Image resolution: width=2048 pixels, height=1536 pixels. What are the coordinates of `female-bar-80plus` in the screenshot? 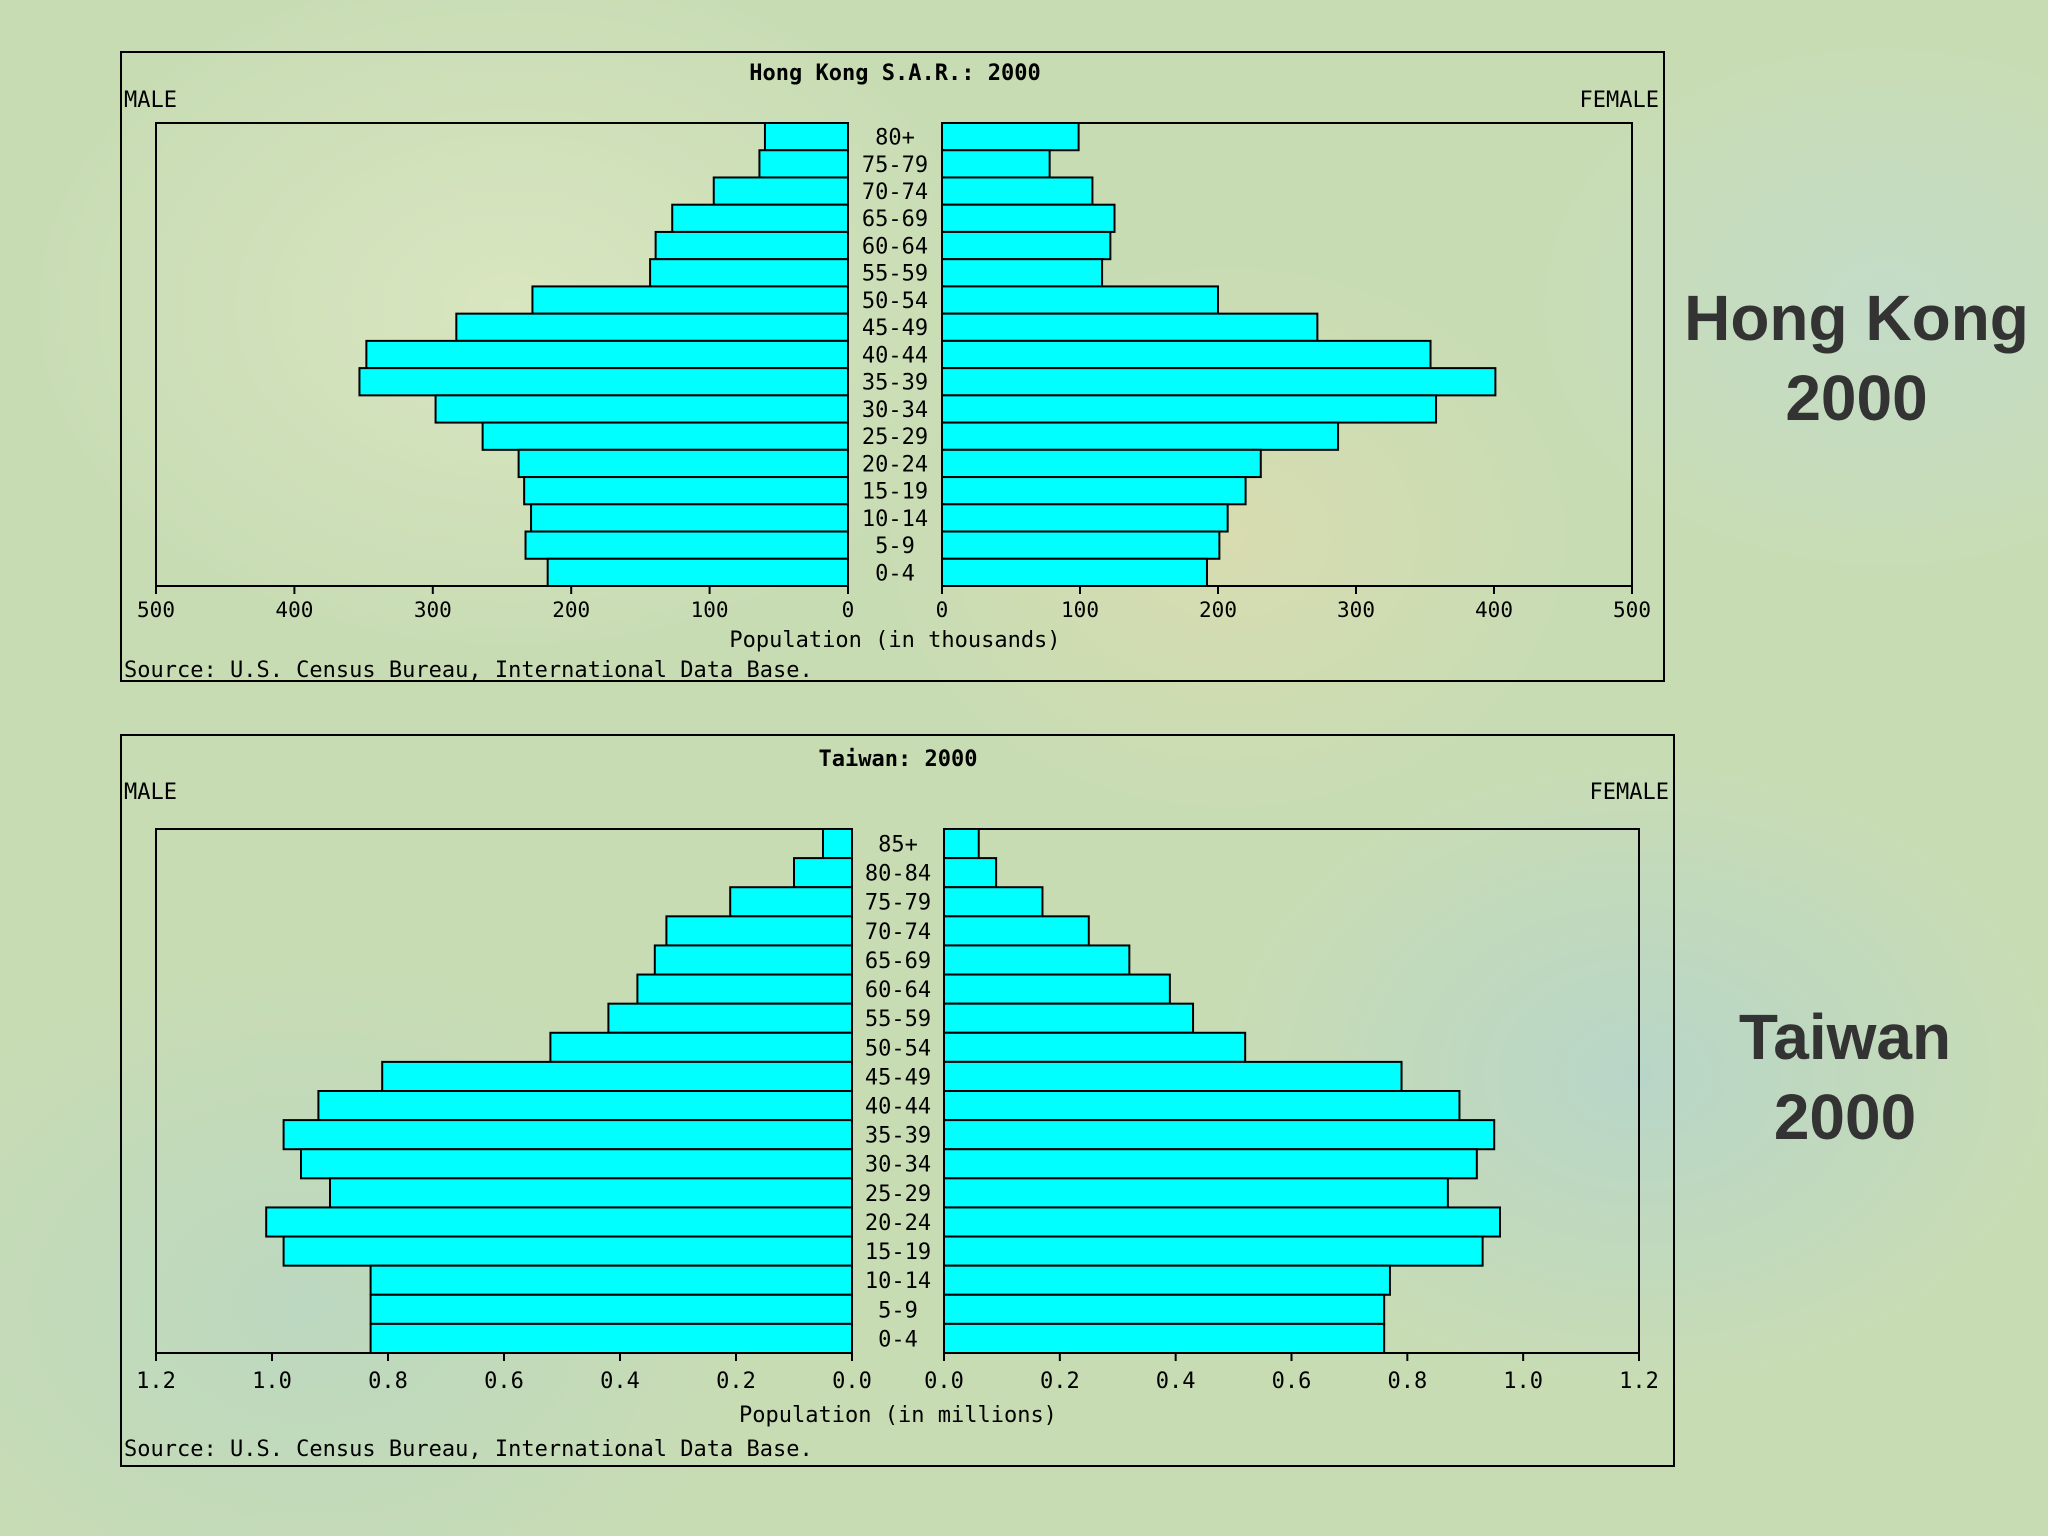 It's located at (1010, 137).